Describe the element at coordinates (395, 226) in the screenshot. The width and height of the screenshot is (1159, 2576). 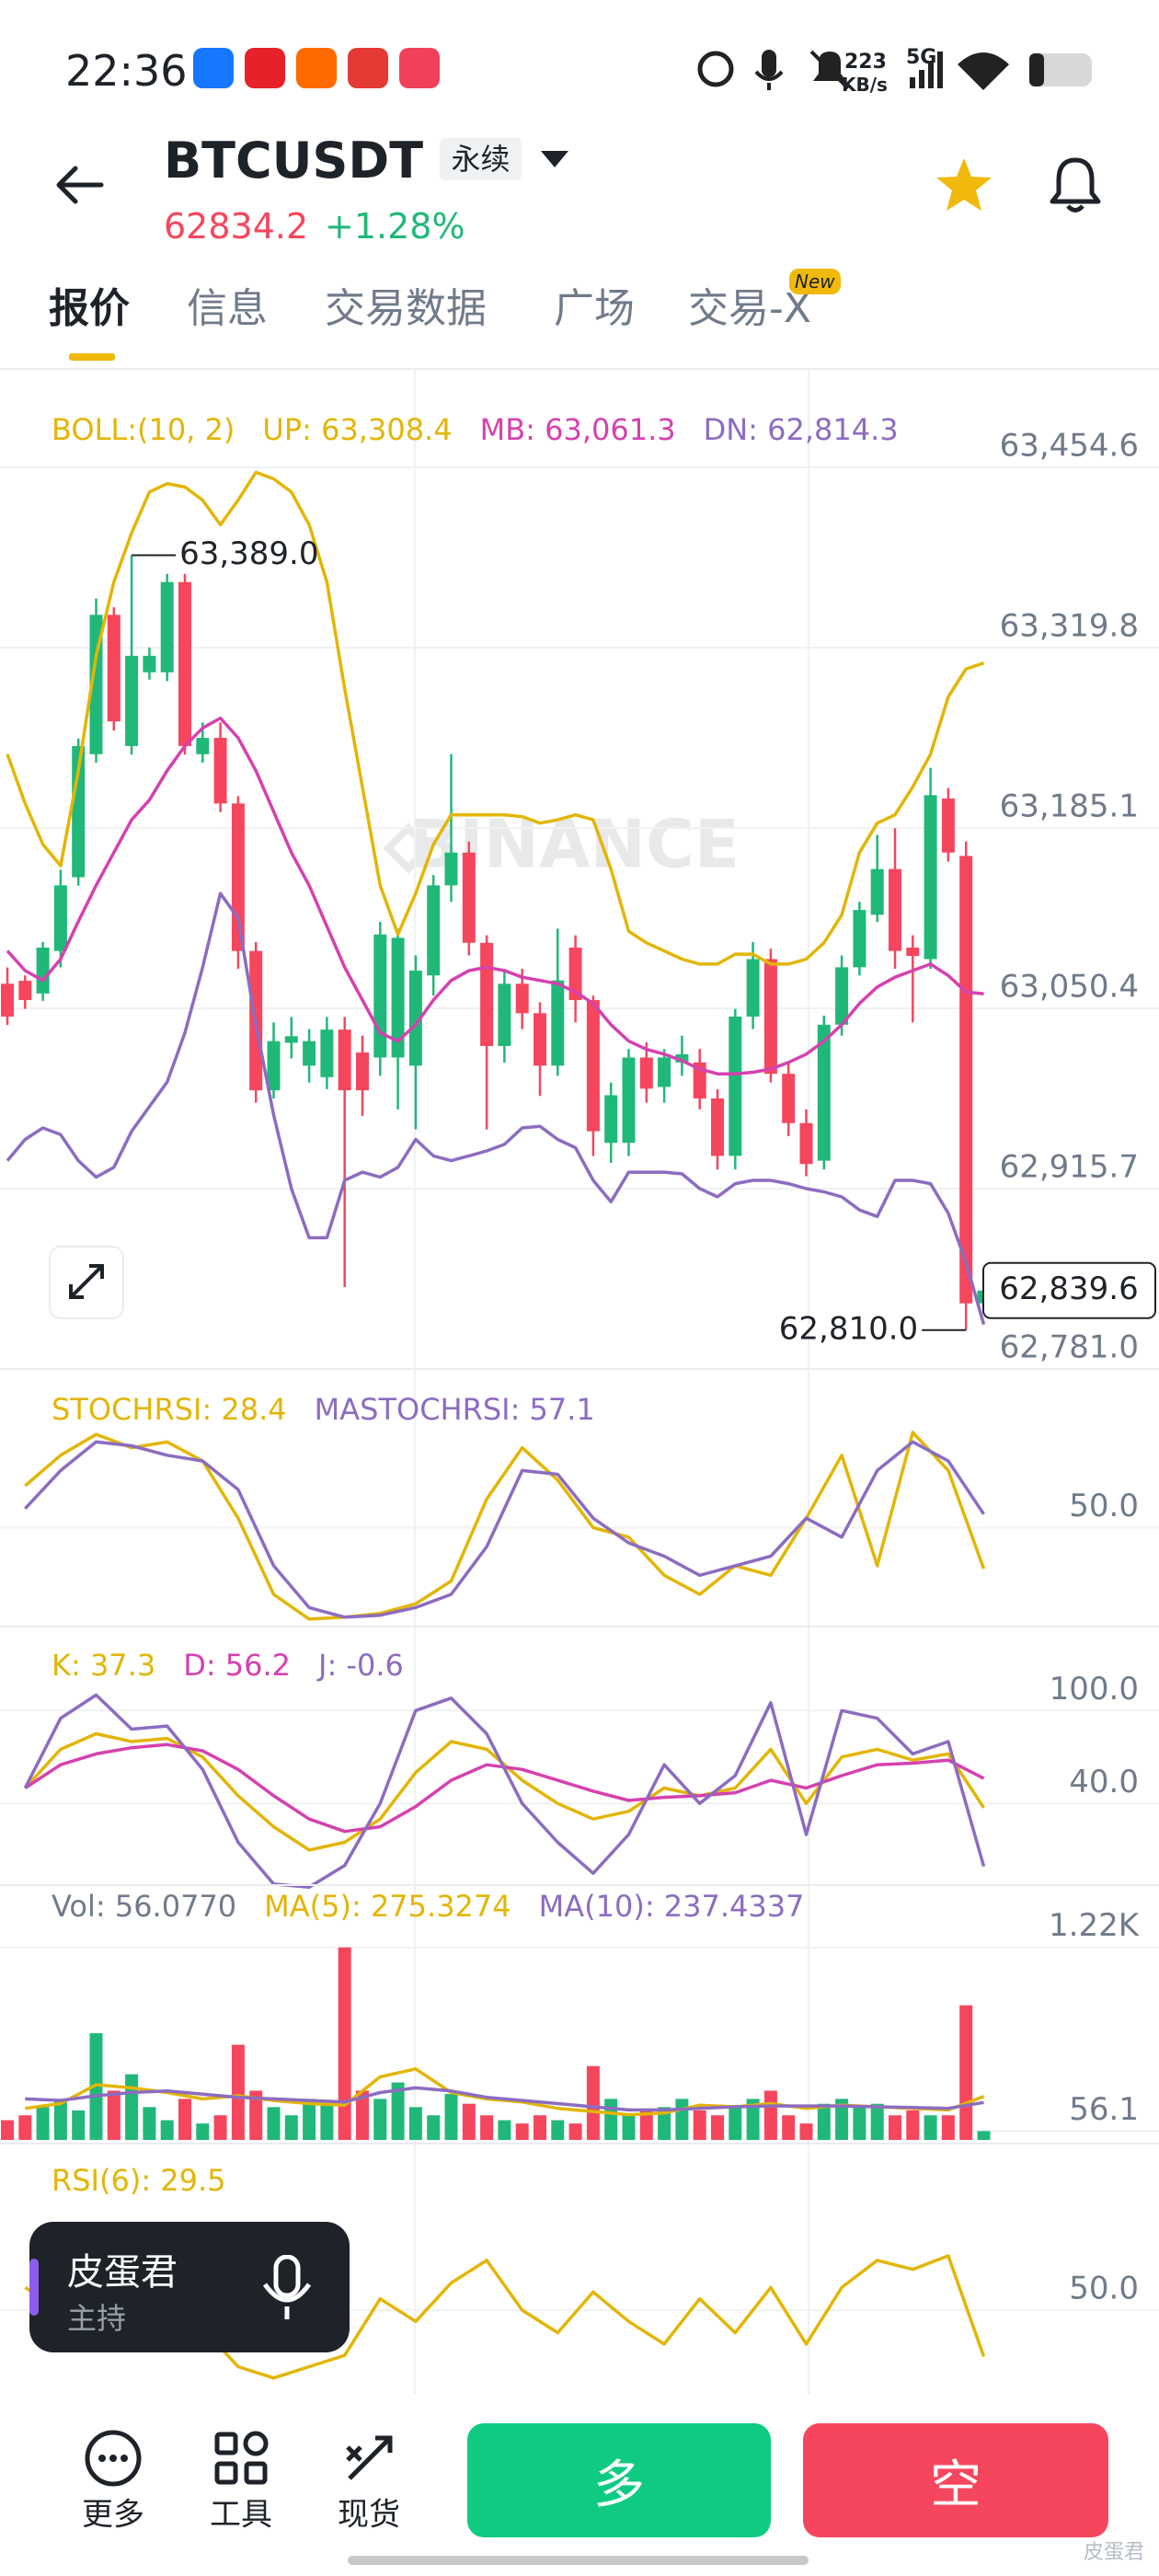
I see `price-change: +1.28%` at that location.